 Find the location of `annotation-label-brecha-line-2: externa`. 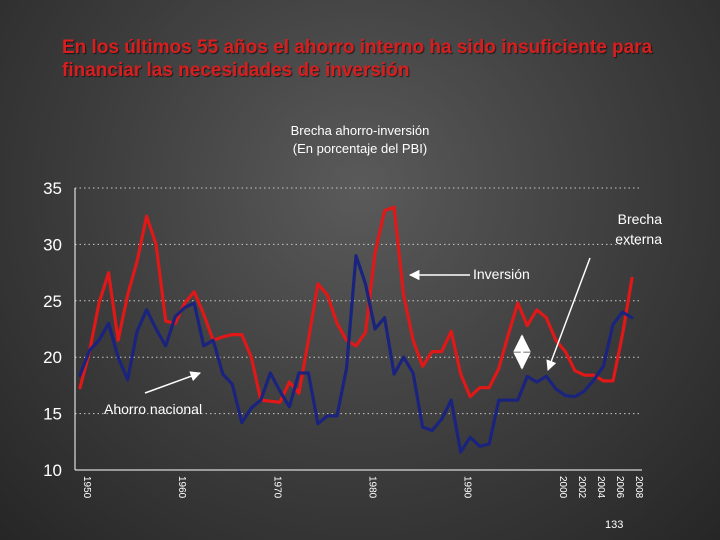

annotation-label-brecha-line-2: externa is located at coordinates (638, 239).